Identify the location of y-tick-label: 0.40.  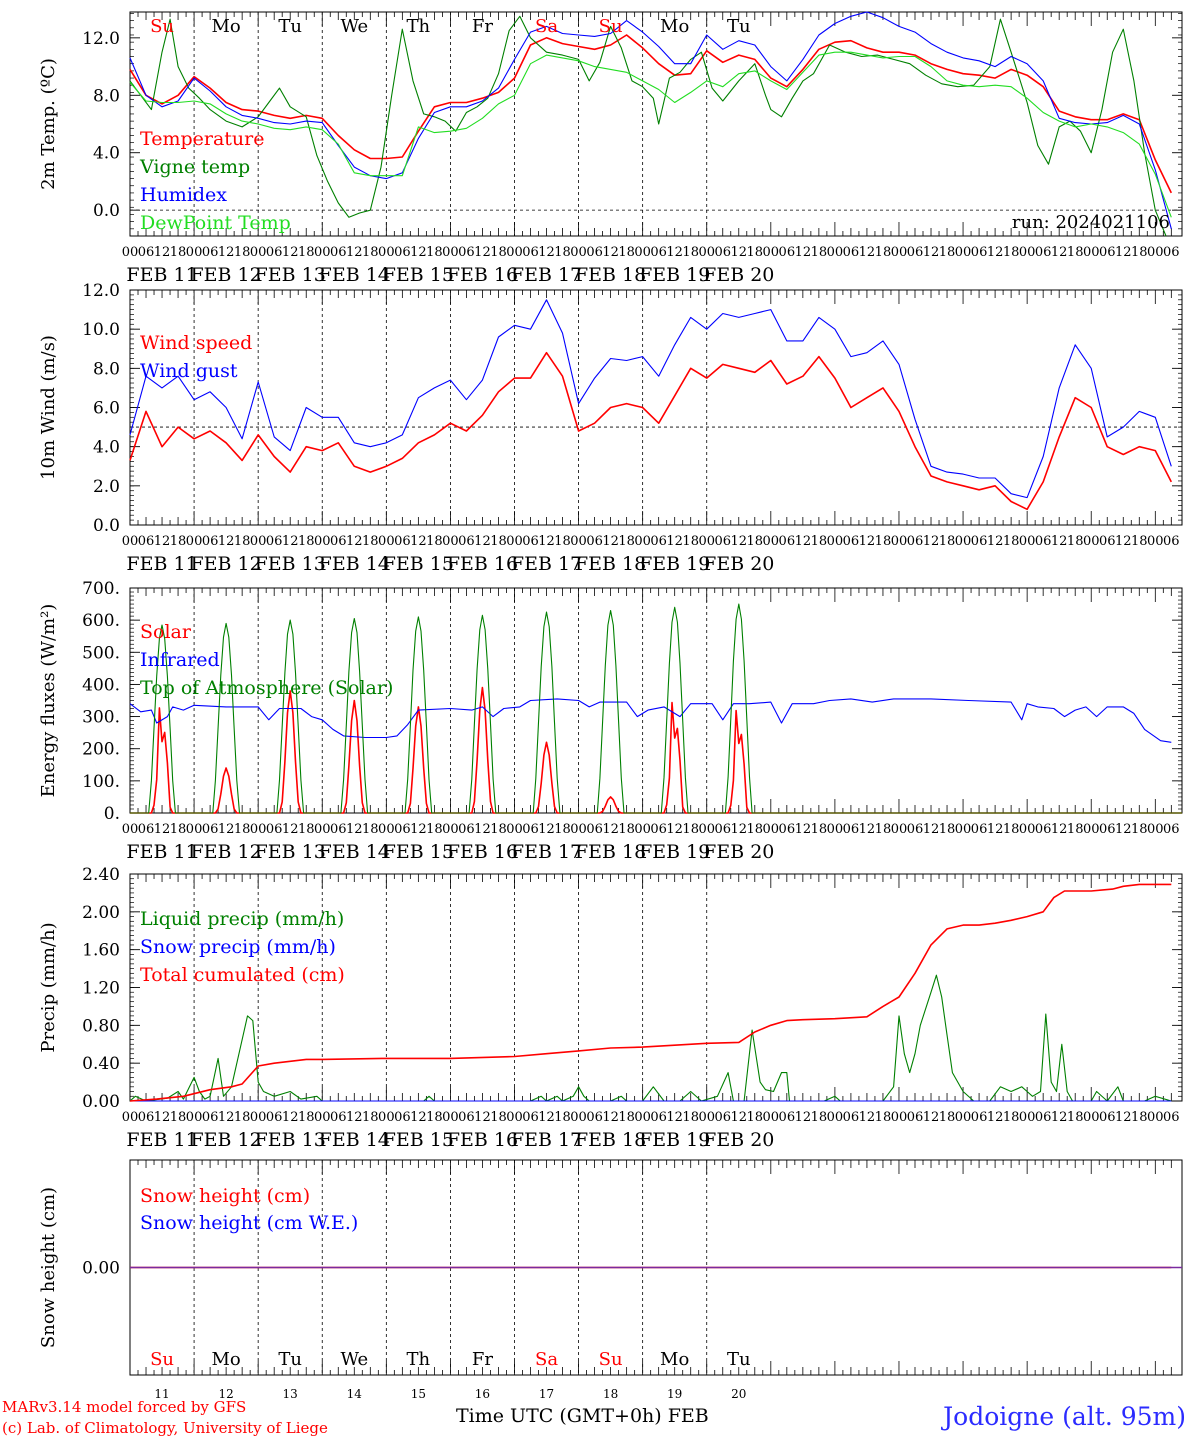
(101, 1064).